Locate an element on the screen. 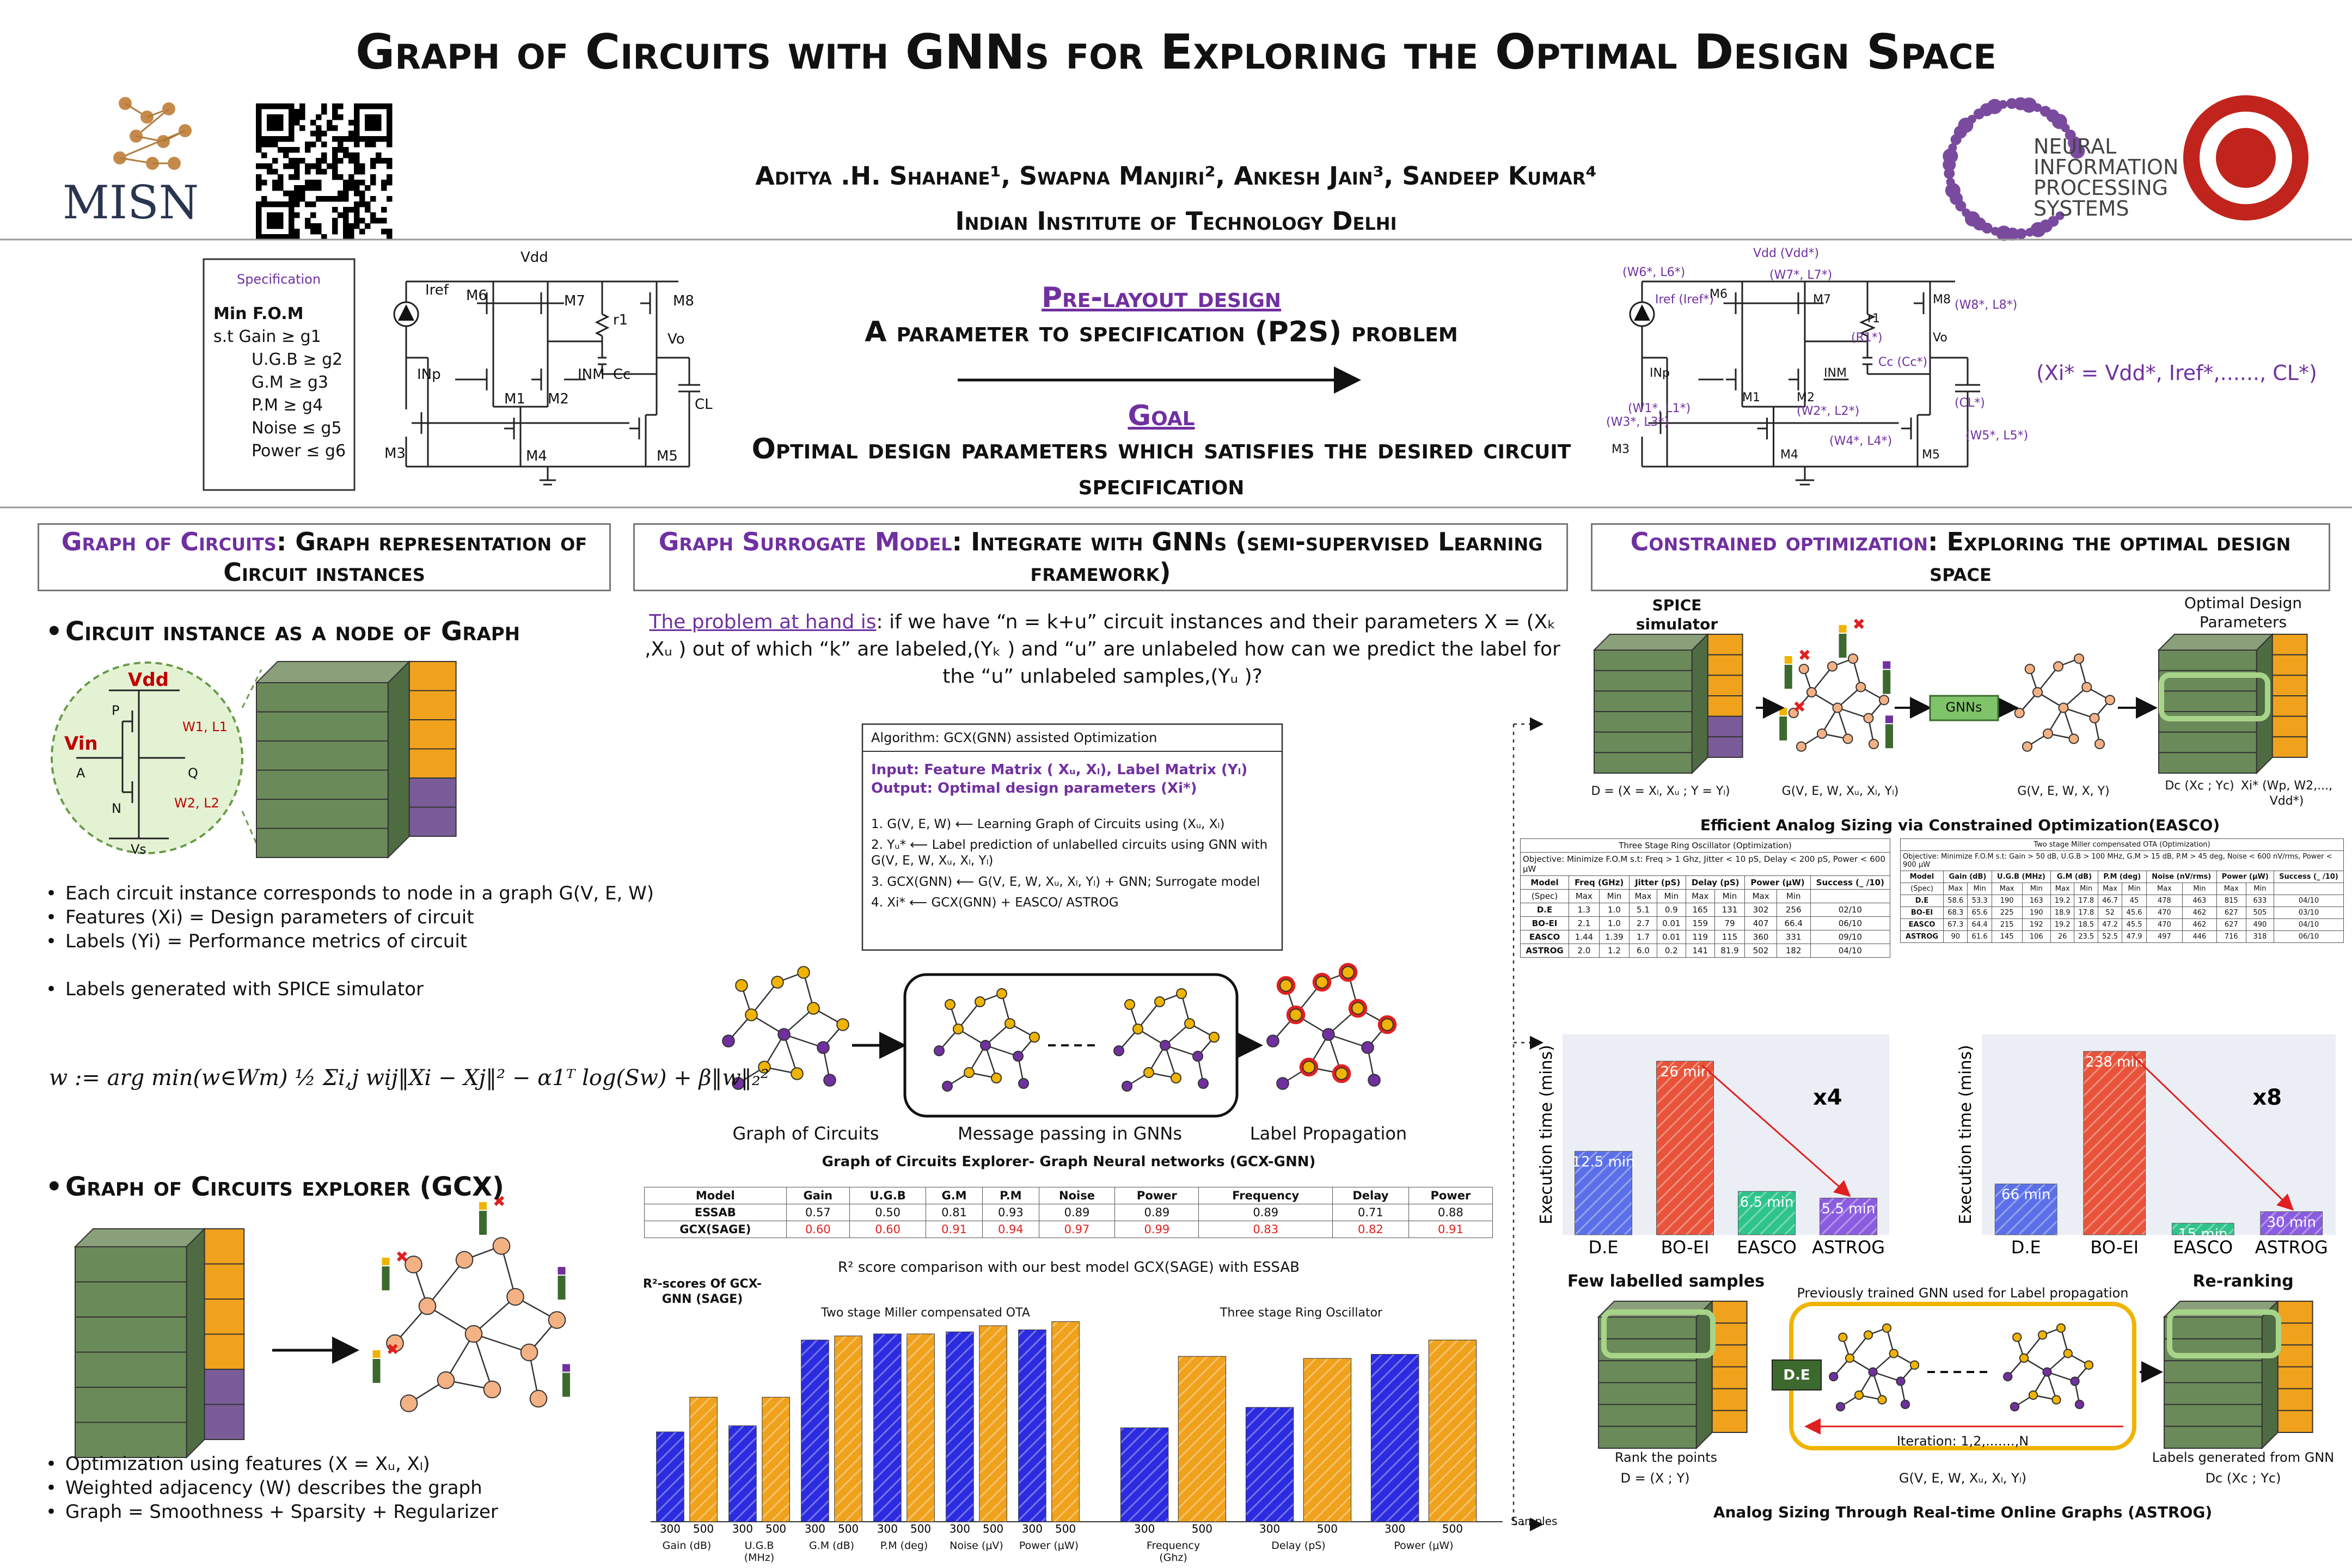  table-subheader-cell: Min is located at coordinates (2199, 889).